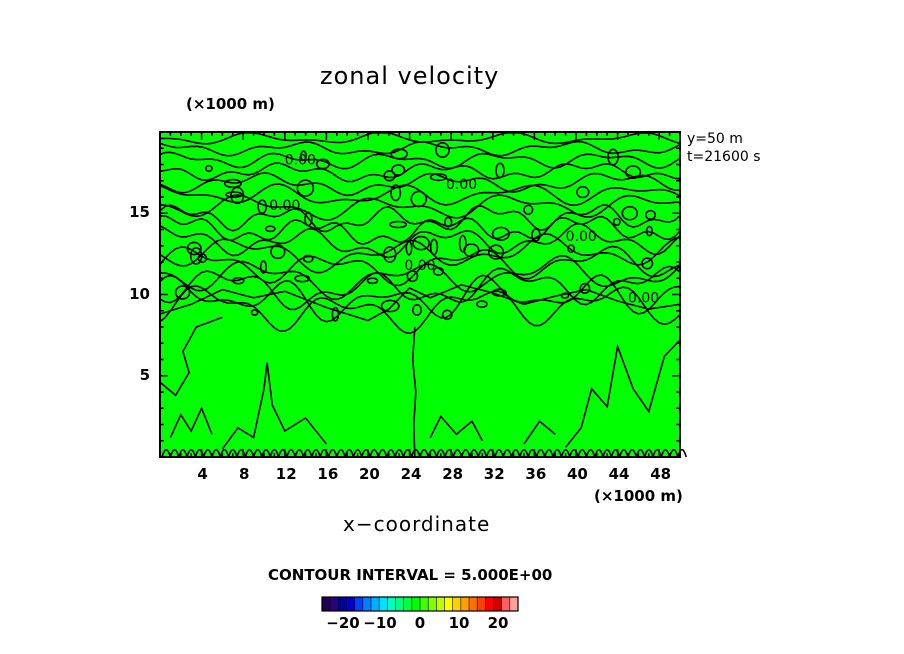 This screenshot has height=654, width=904. Describe the element at coordinates (230, 104) in the screenshot. I see `y-axis-unit: (×1000 m)` at that location.